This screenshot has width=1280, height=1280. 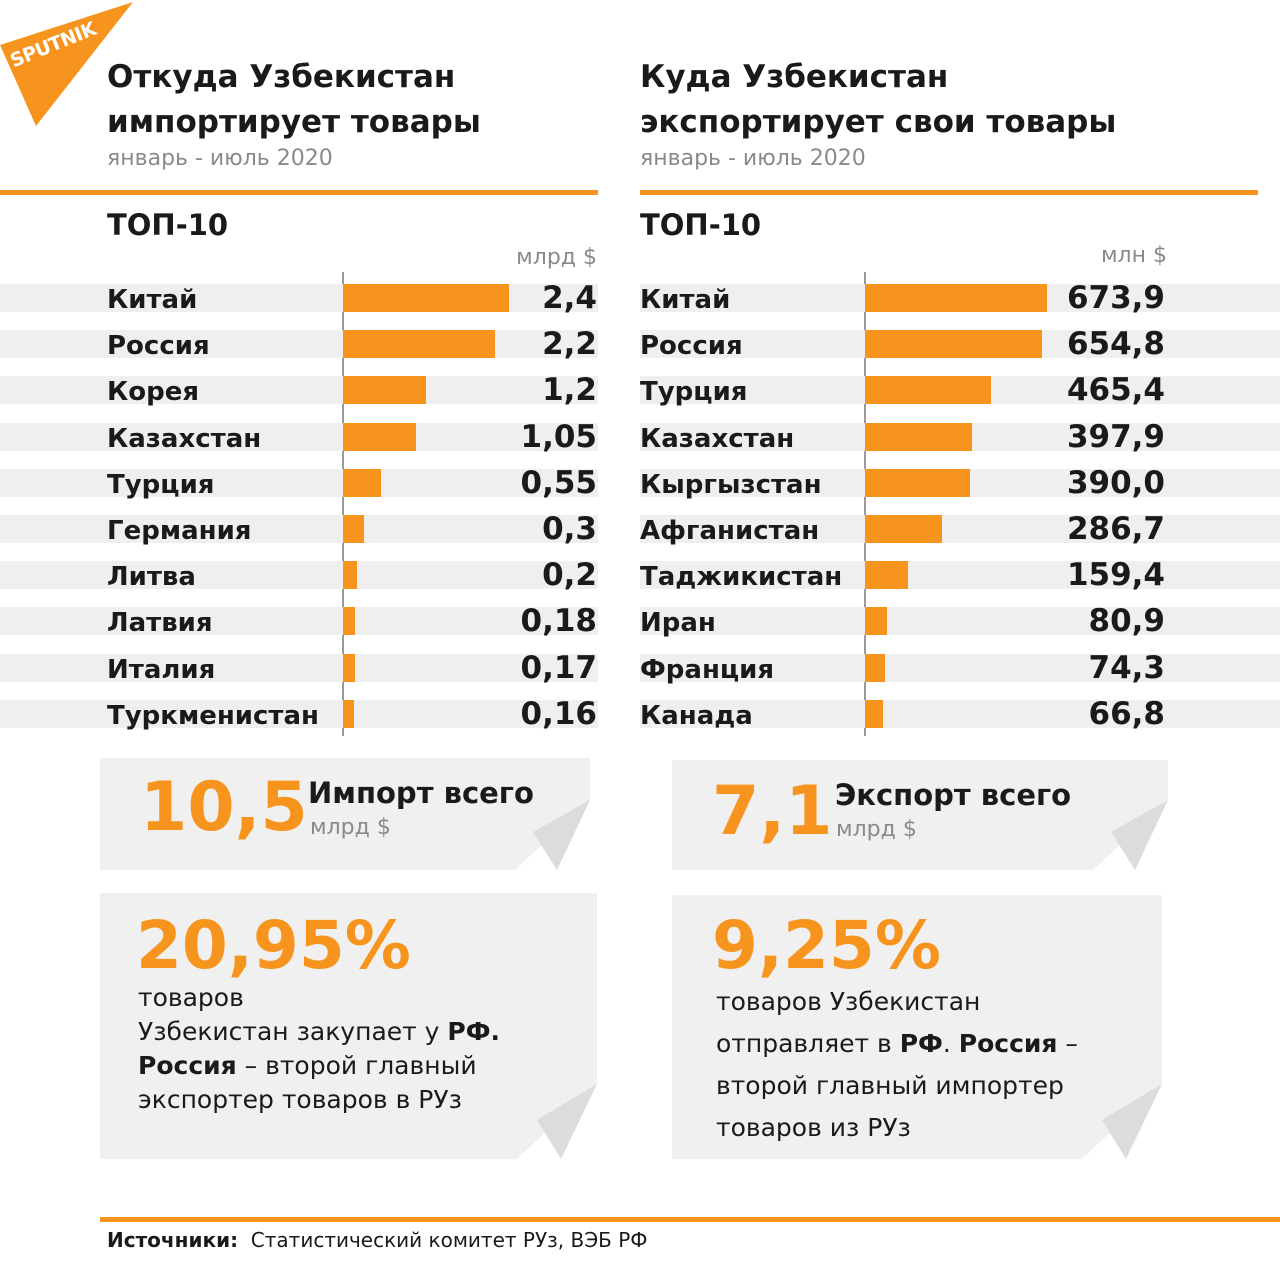 What do you see at coordinates (865, 504) in the screenshot?
I see `export-axis-line` at bounding box center [865, 504].